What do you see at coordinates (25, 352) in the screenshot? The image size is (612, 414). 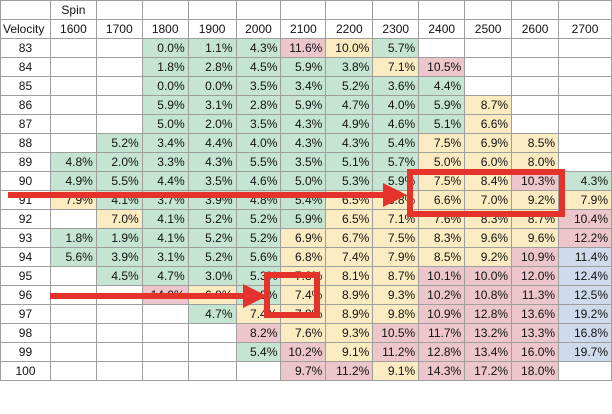 I see `velocity-cell: 99` at bounding box center [25, 352].